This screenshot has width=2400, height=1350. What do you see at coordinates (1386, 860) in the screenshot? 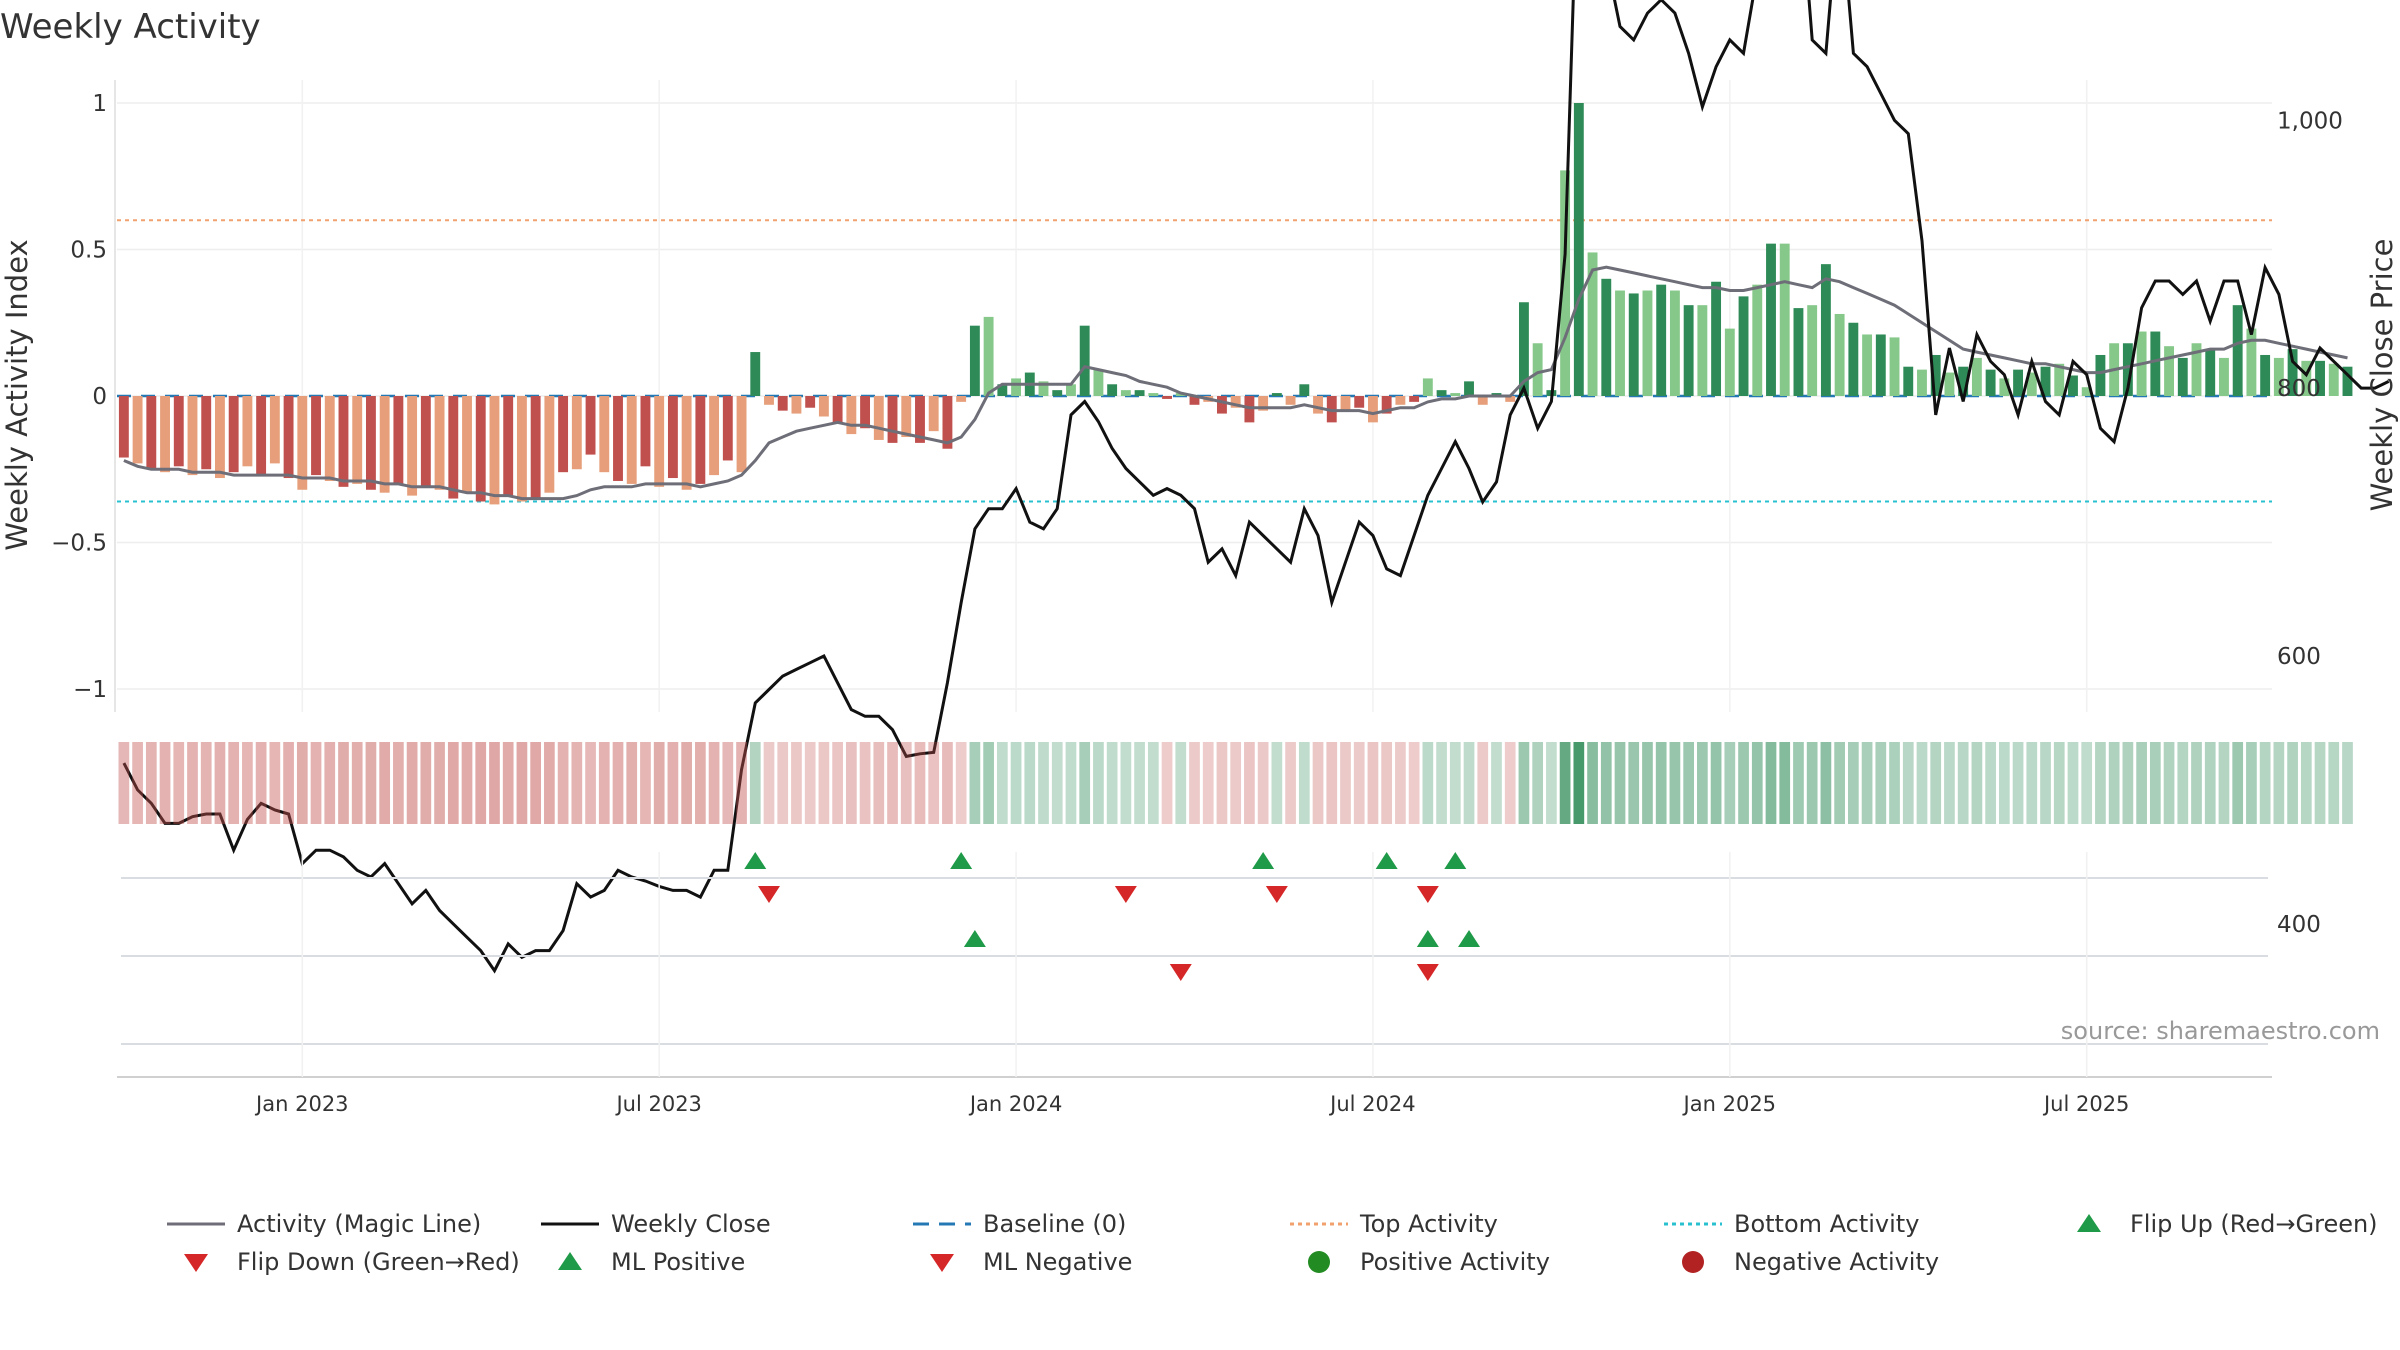
I see `flip-up-marker` at bounding box center [1386, 860].